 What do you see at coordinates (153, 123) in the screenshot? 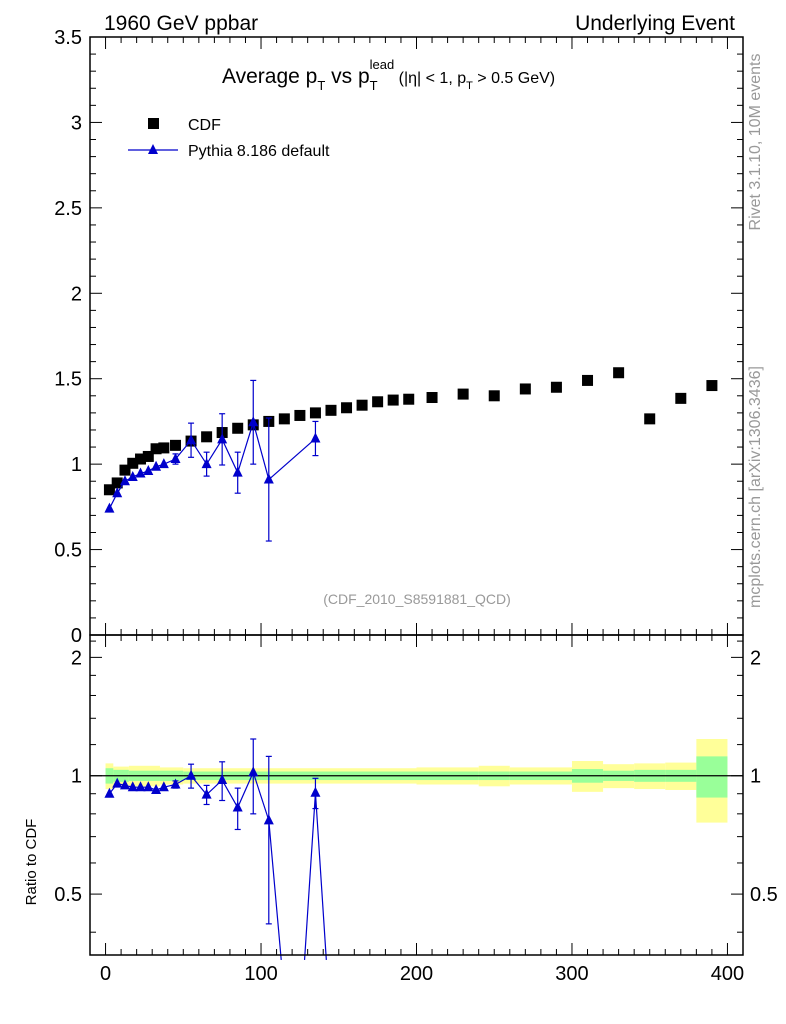
I see `legend-cdf-marker` at bounding box center [153, 123].